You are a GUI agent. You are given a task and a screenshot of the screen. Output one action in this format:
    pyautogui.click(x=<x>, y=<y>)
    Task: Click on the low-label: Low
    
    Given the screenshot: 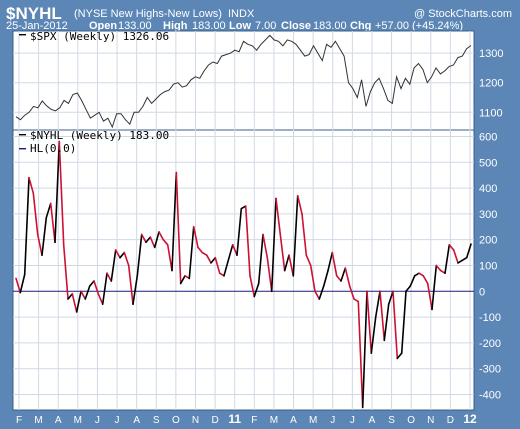 What is the action you would take?
    pyautogui.click(x=240, y=26)
    